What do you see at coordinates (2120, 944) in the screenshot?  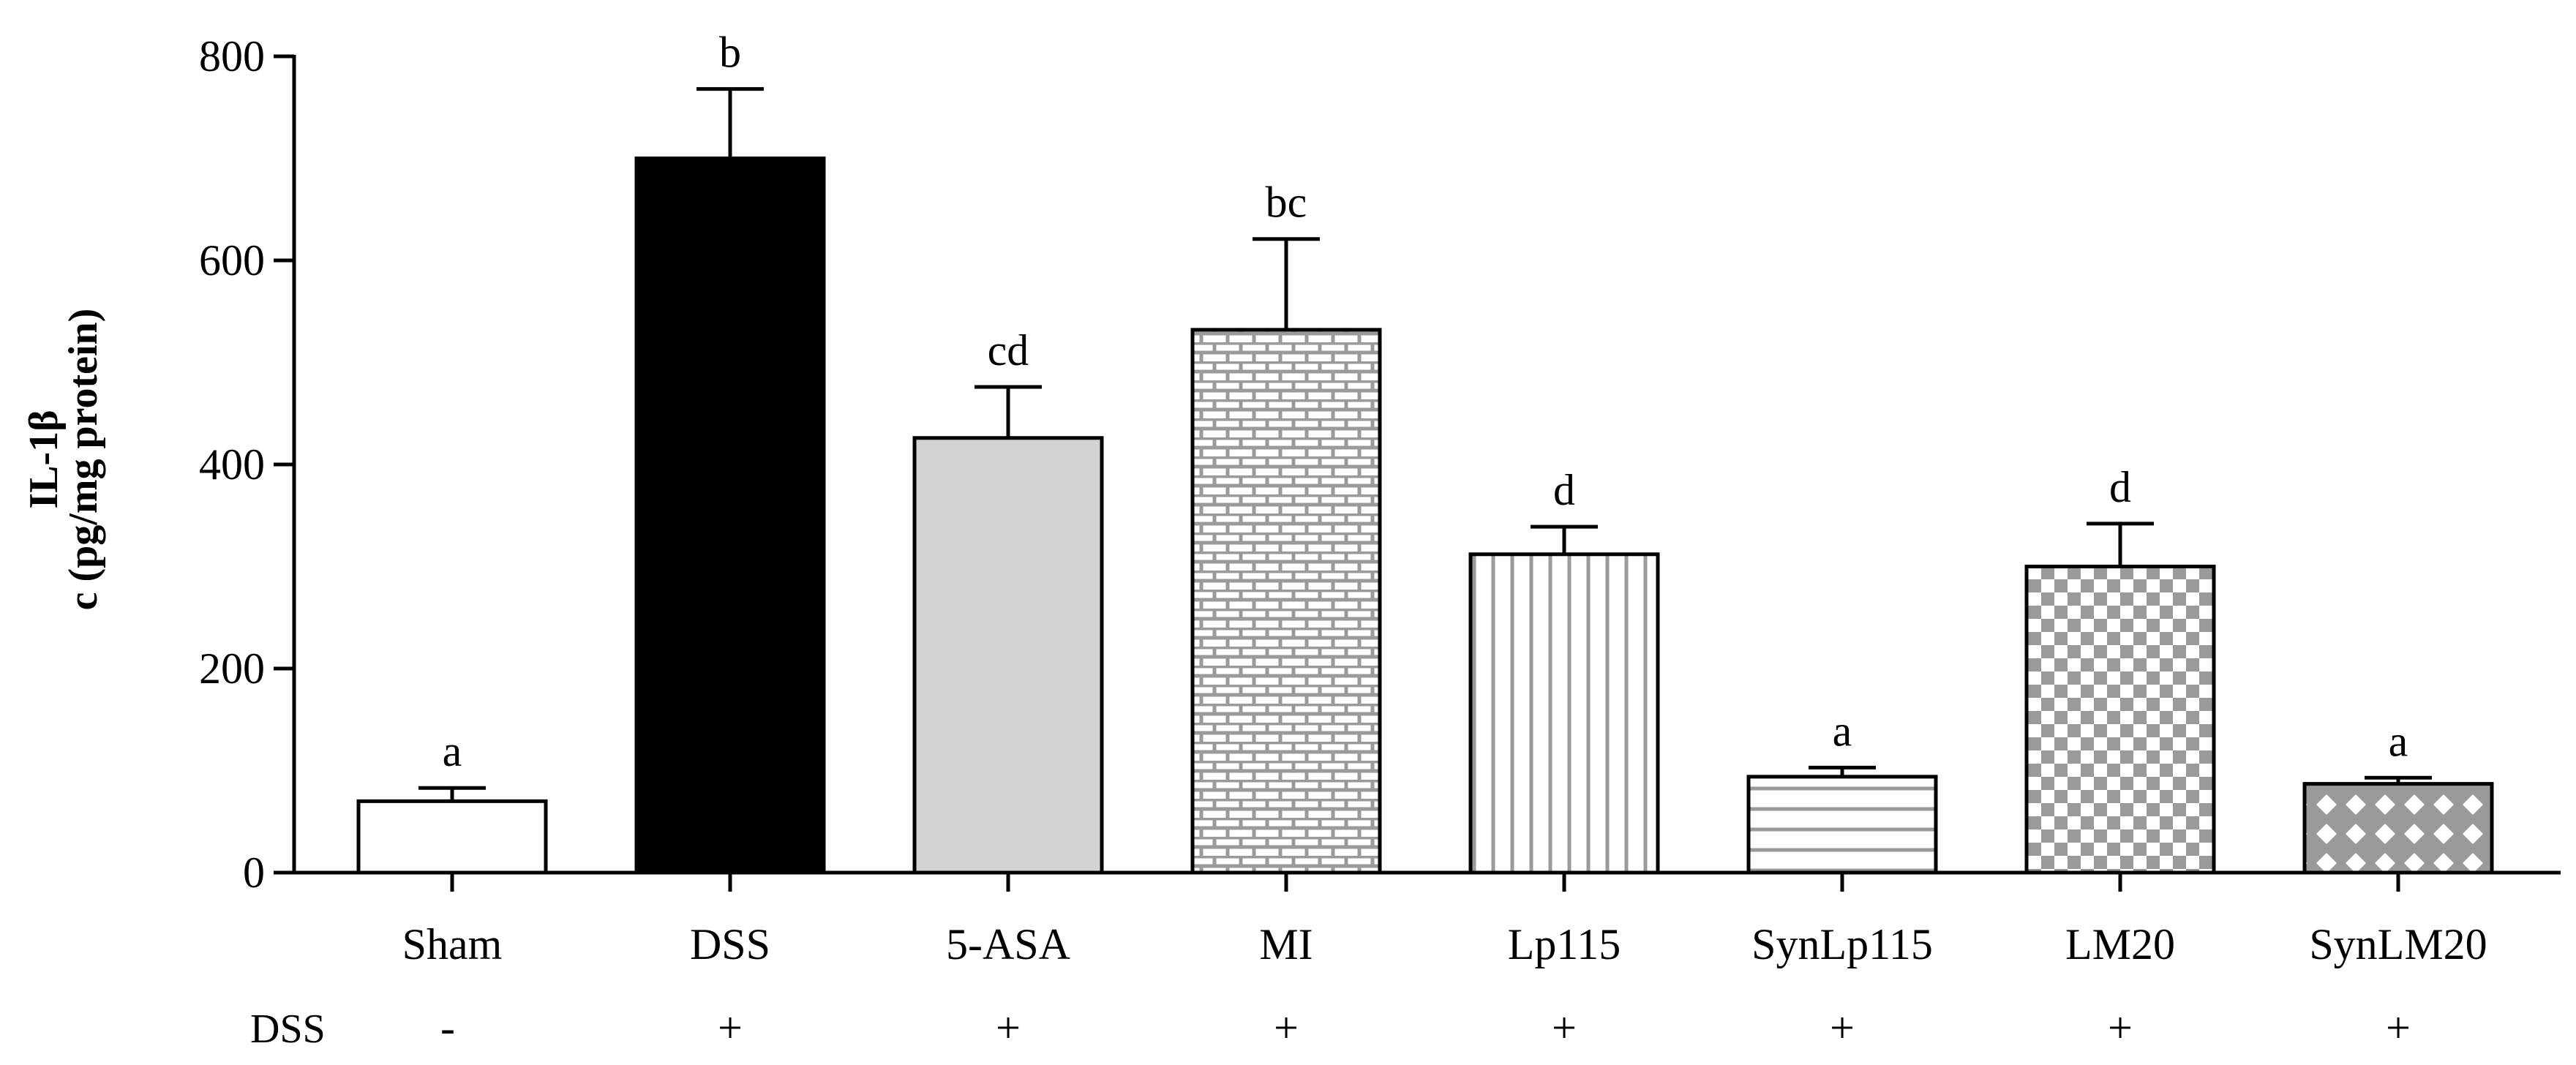 I see `category-label: LM20` at bounding box center [2120, 944].